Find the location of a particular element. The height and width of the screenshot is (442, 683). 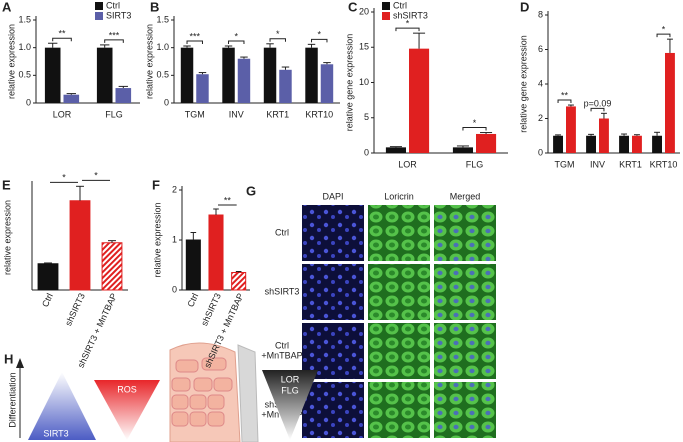

label: LOR is located at coordinates (290, 379).